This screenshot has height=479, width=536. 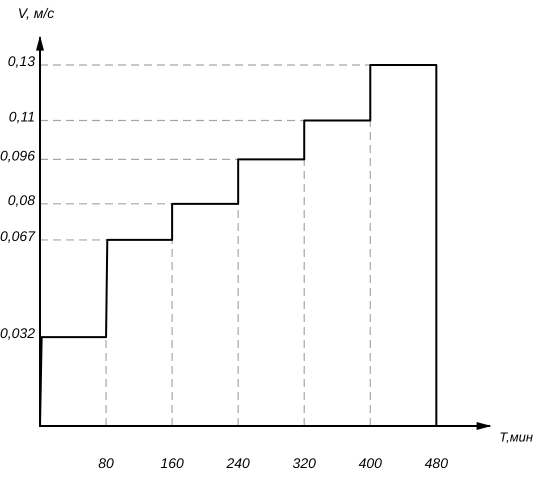 What do you see at coordinates (172, 463) in the screenshot?
I see `x-tick-label: 160` at bounding box center [172, 463].